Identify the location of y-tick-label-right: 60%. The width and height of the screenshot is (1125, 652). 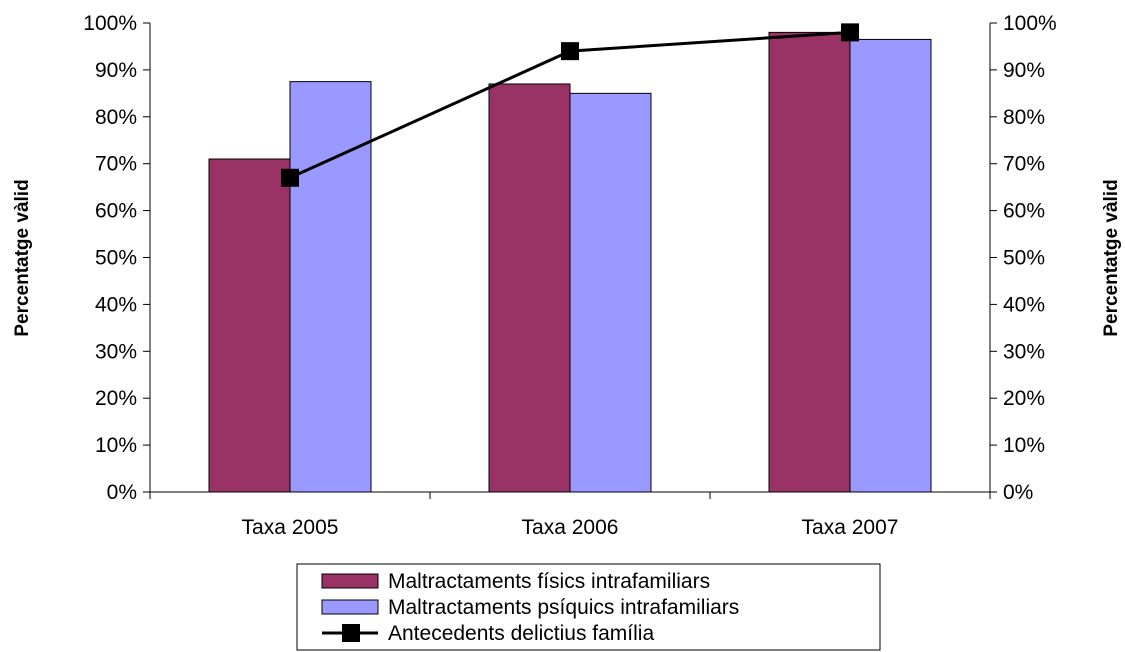
(1024, 211).